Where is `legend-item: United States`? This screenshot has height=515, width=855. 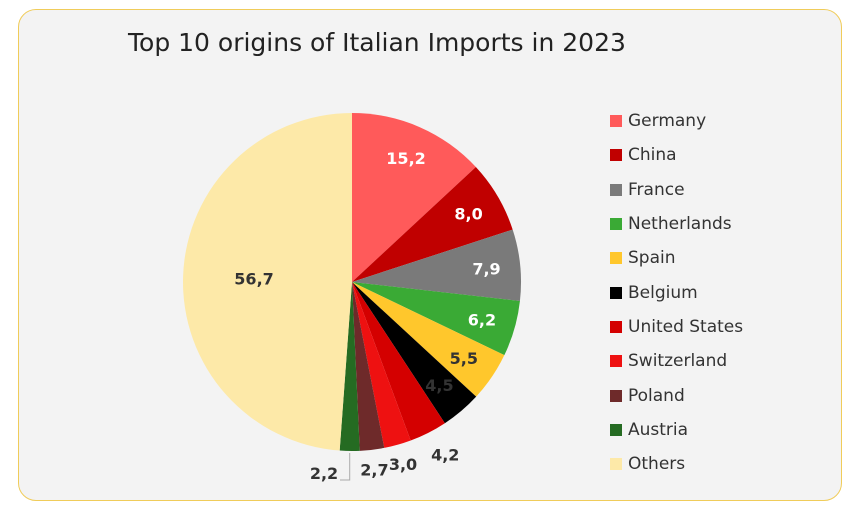 legend-item: United States is located at coordinates (676, 327).